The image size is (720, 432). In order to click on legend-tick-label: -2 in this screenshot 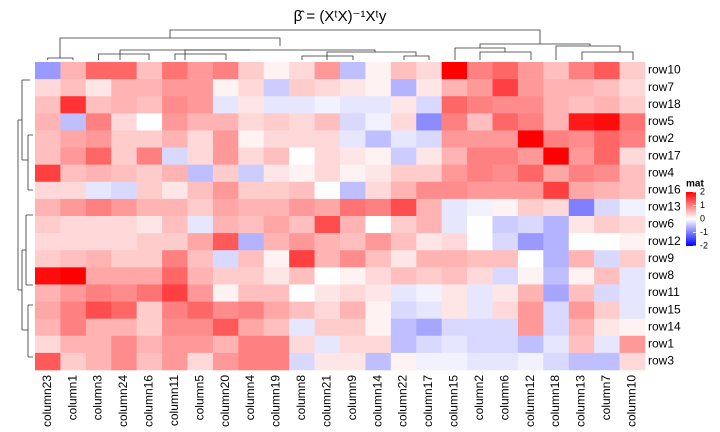, I will do `click(704, 245)`.